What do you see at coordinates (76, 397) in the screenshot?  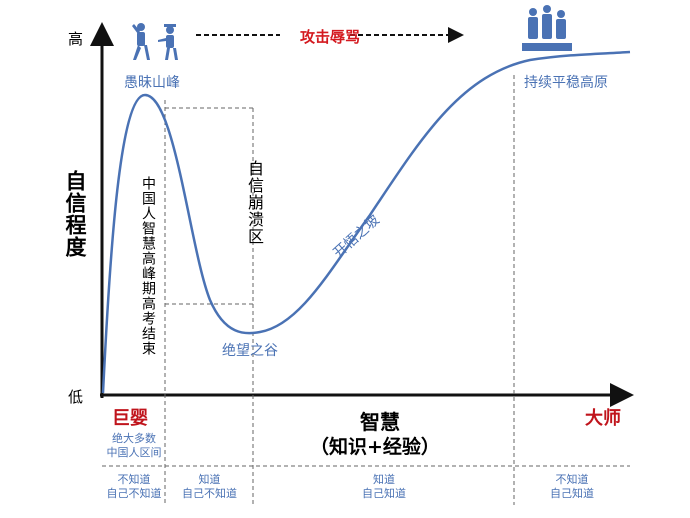 I see `y-axis-low: 低` at bounding box center [76, 397].